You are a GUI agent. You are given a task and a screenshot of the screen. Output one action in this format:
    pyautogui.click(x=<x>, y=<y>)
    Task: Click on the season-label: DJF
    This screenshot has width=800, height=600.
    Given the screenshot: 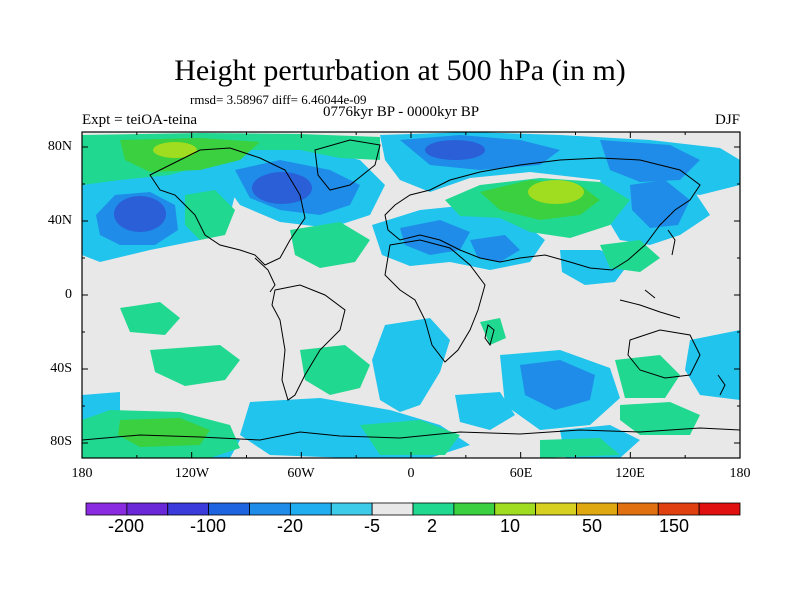 What is the action you would take?
    pyautogui.click(x=727, y=120)
    